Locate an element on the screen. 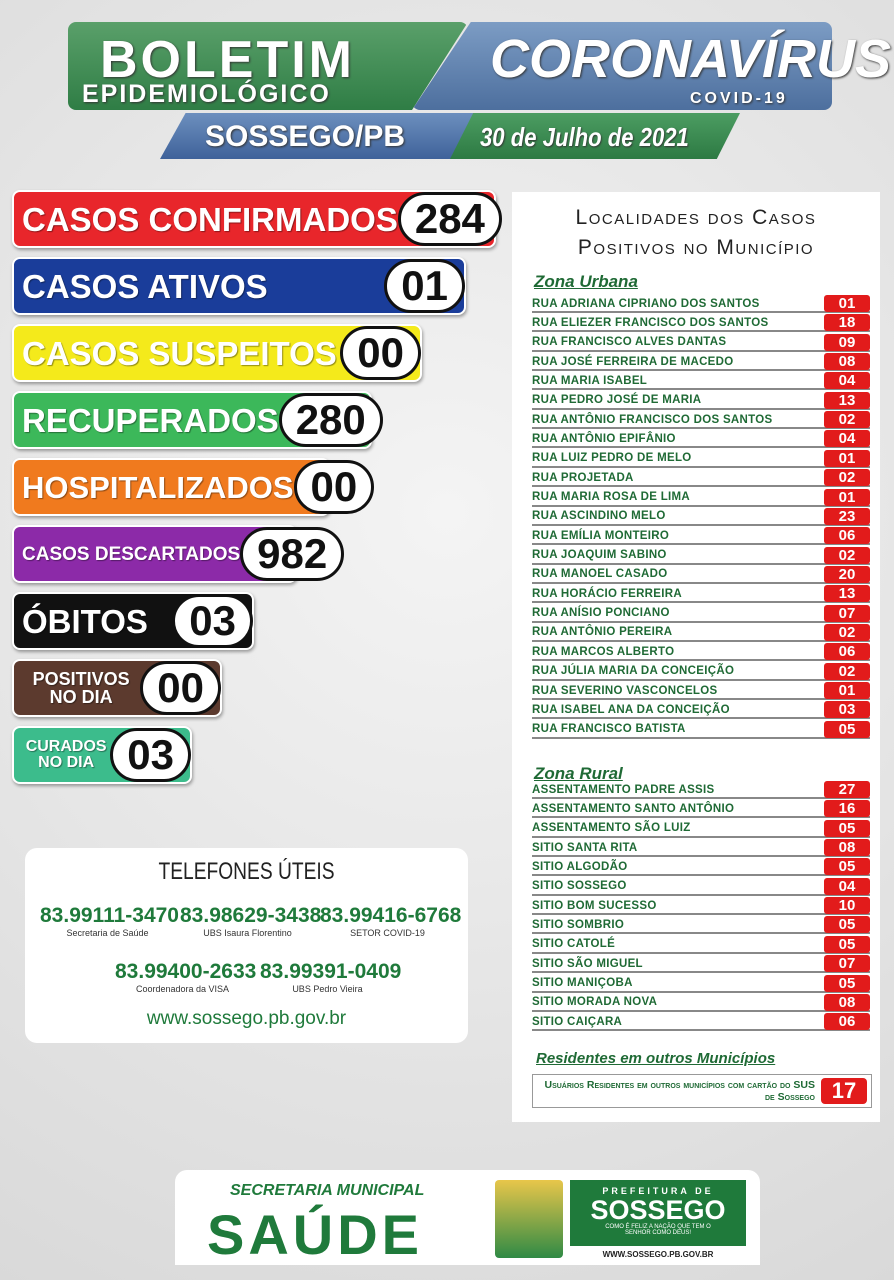 The width and height of the screenshot is (894, 1280). stat-box: HOSPITALIZADOS 00 is located at coordinates (193, 487).